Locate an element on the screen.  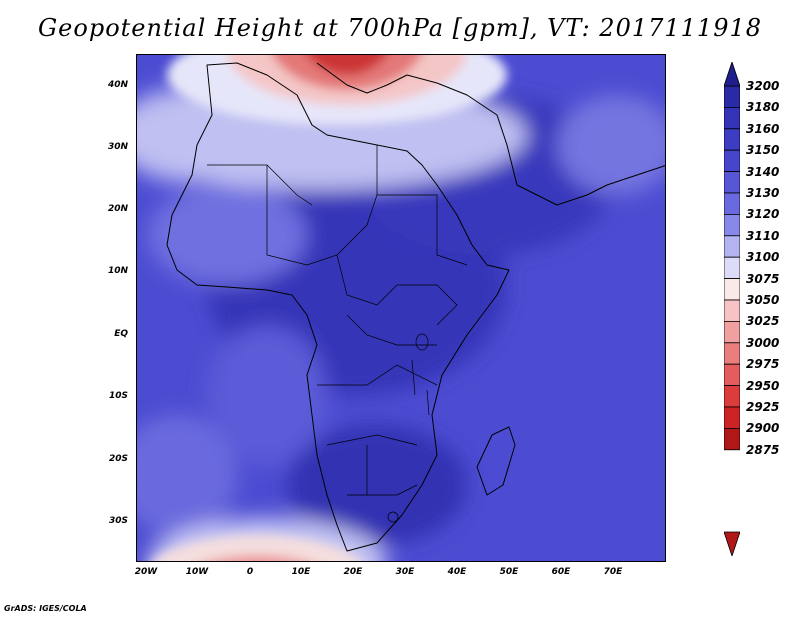
credit-text: GrADS: IGES/COLA is located at coordinates (45, 608).